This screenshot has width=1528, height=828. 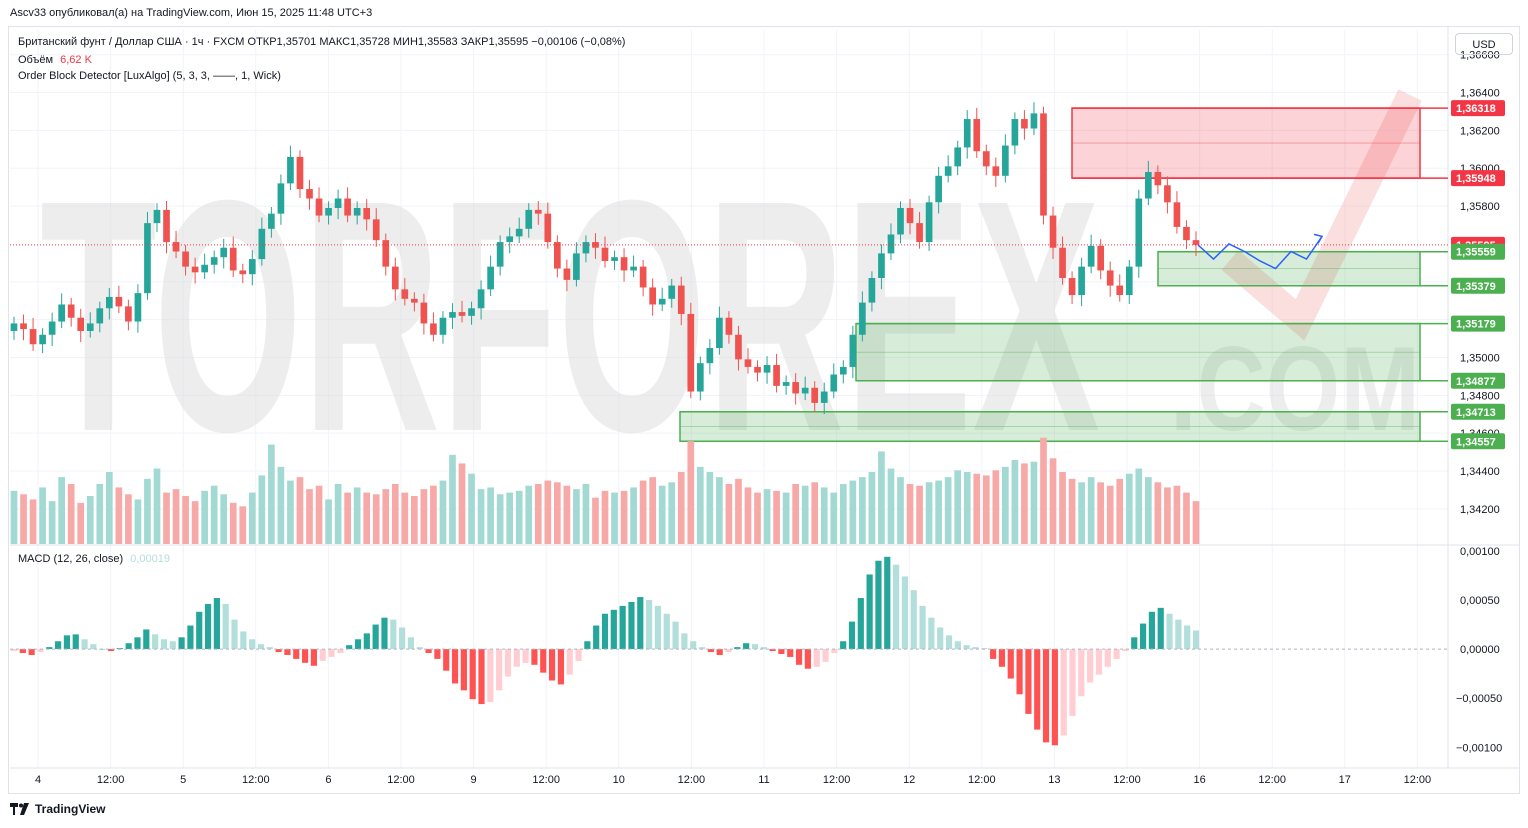 I want to click on price-label-text: 1,35179, so click(x=1476, y=325).